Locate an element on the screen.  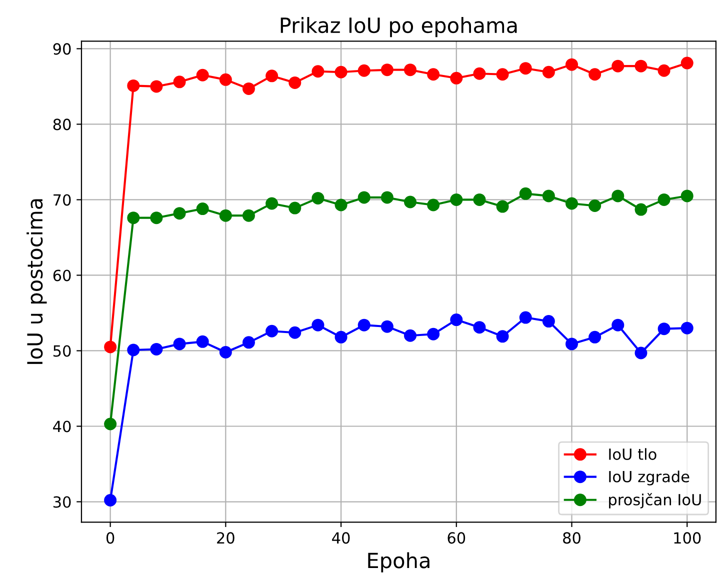
x-axis-title: Epoha is located at coordinates (399, 562).